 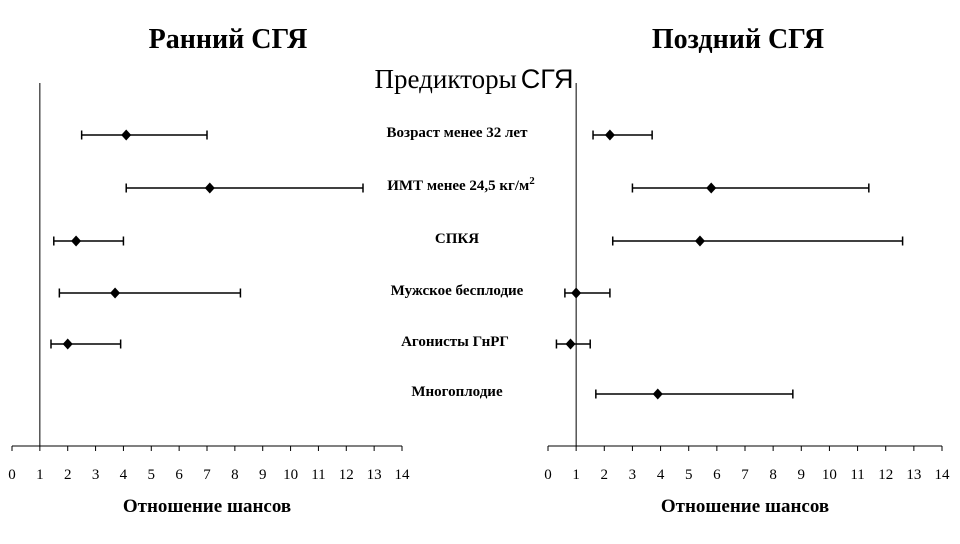 I want to click on predictor-label: Мужское бесплодие, so click(x=457, y=291).